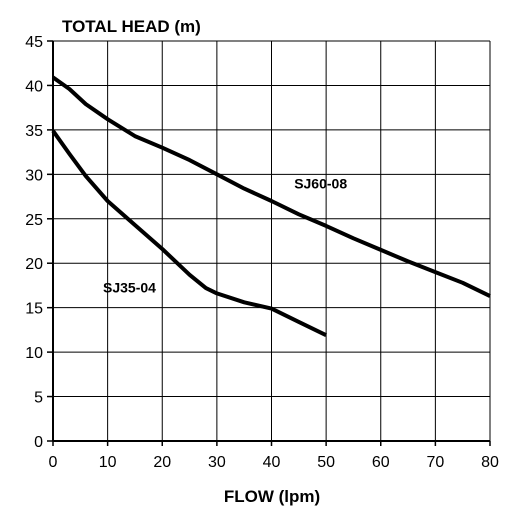  What do you see at coordinates (129, 288) in the screenshot?
I see `series-label-sj35-04: SJ35-04` at bounding box center [129, 288].